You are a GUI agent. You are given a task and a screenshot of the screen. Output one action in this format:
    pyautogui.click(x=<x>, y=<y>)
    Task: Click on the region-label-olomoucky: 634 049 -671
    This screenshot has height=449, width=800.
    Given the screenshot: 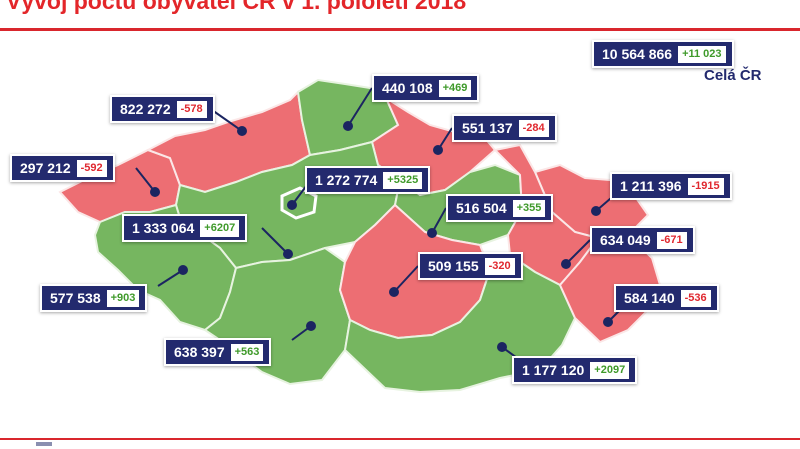 What is the action you would take?
    pyautogui.click(x=642, y=240)
    